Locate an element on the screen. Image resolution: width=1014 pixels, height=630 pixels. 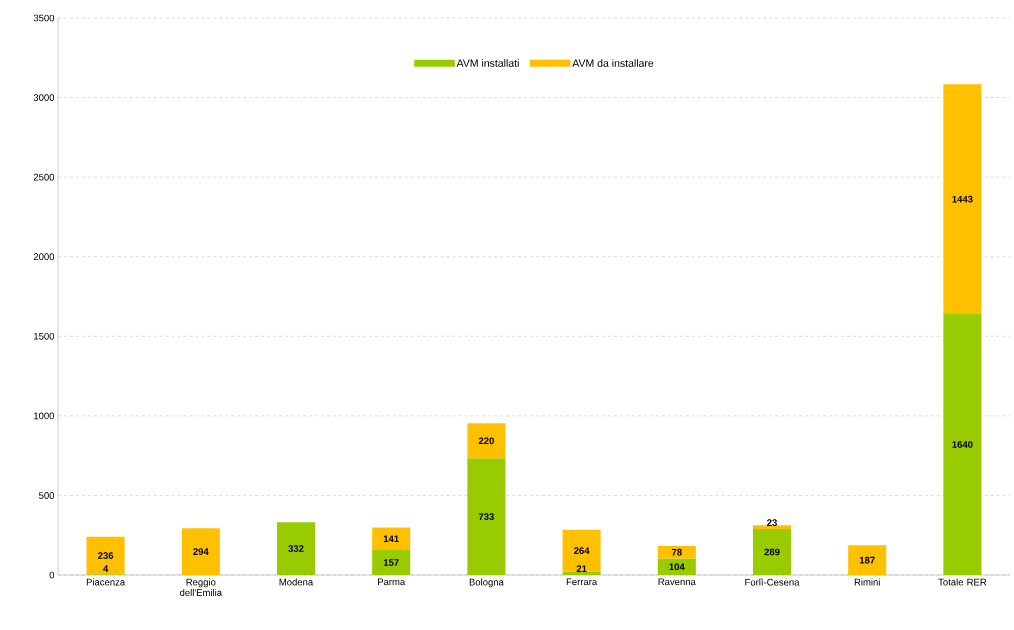
data-label: 187 is located at coordinates (867, 560).